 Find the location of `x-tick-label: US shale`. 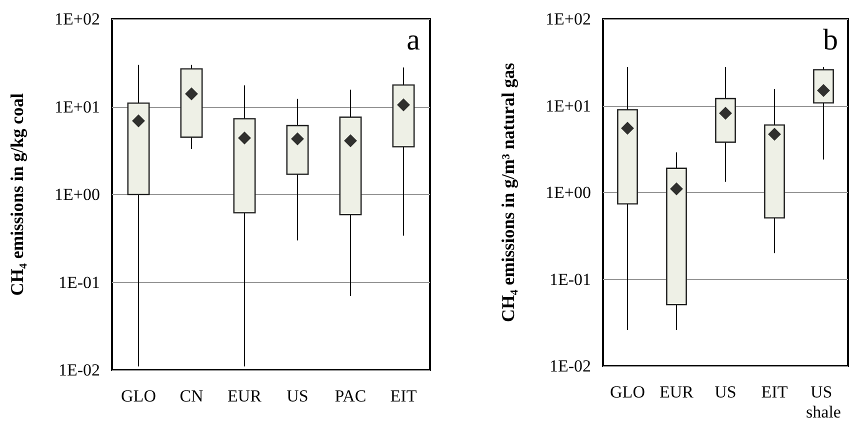

x-tick-label: US shale is located at coordinates (823, 402).